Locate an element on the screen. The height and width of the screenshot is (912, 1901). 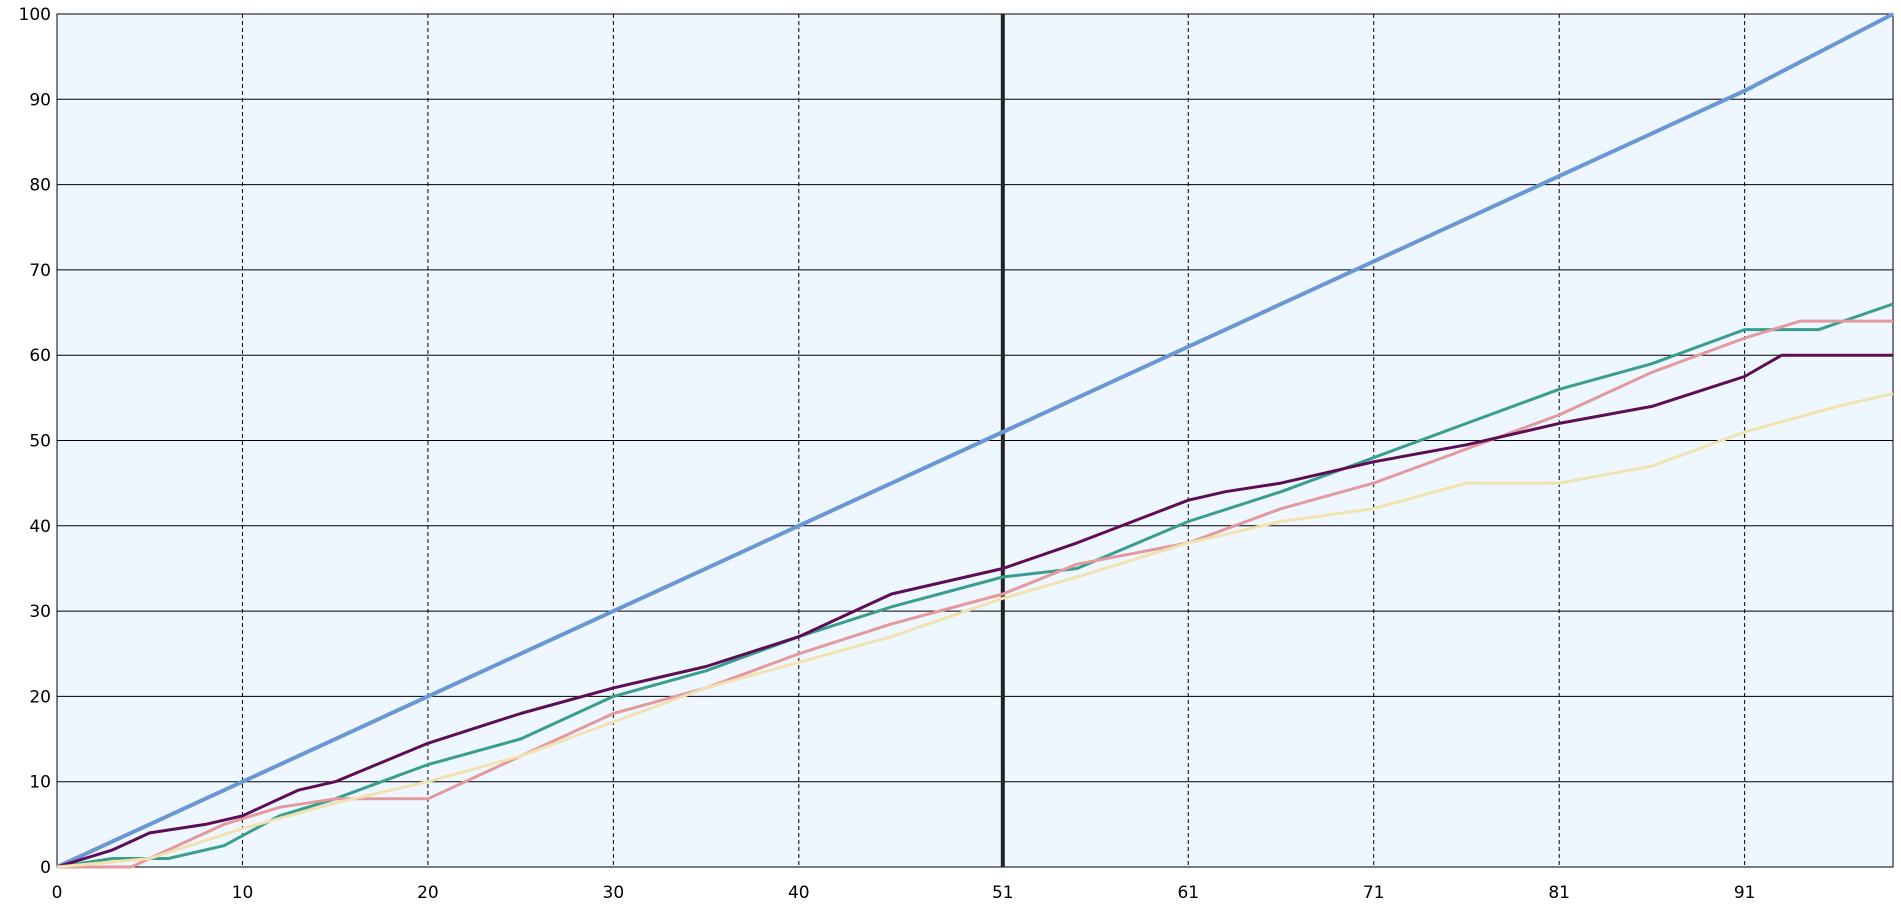
y-axis-tick-labels: 0 10 20 30 40 50 60 70 80 90 100 is located at coordinates (35, 441).